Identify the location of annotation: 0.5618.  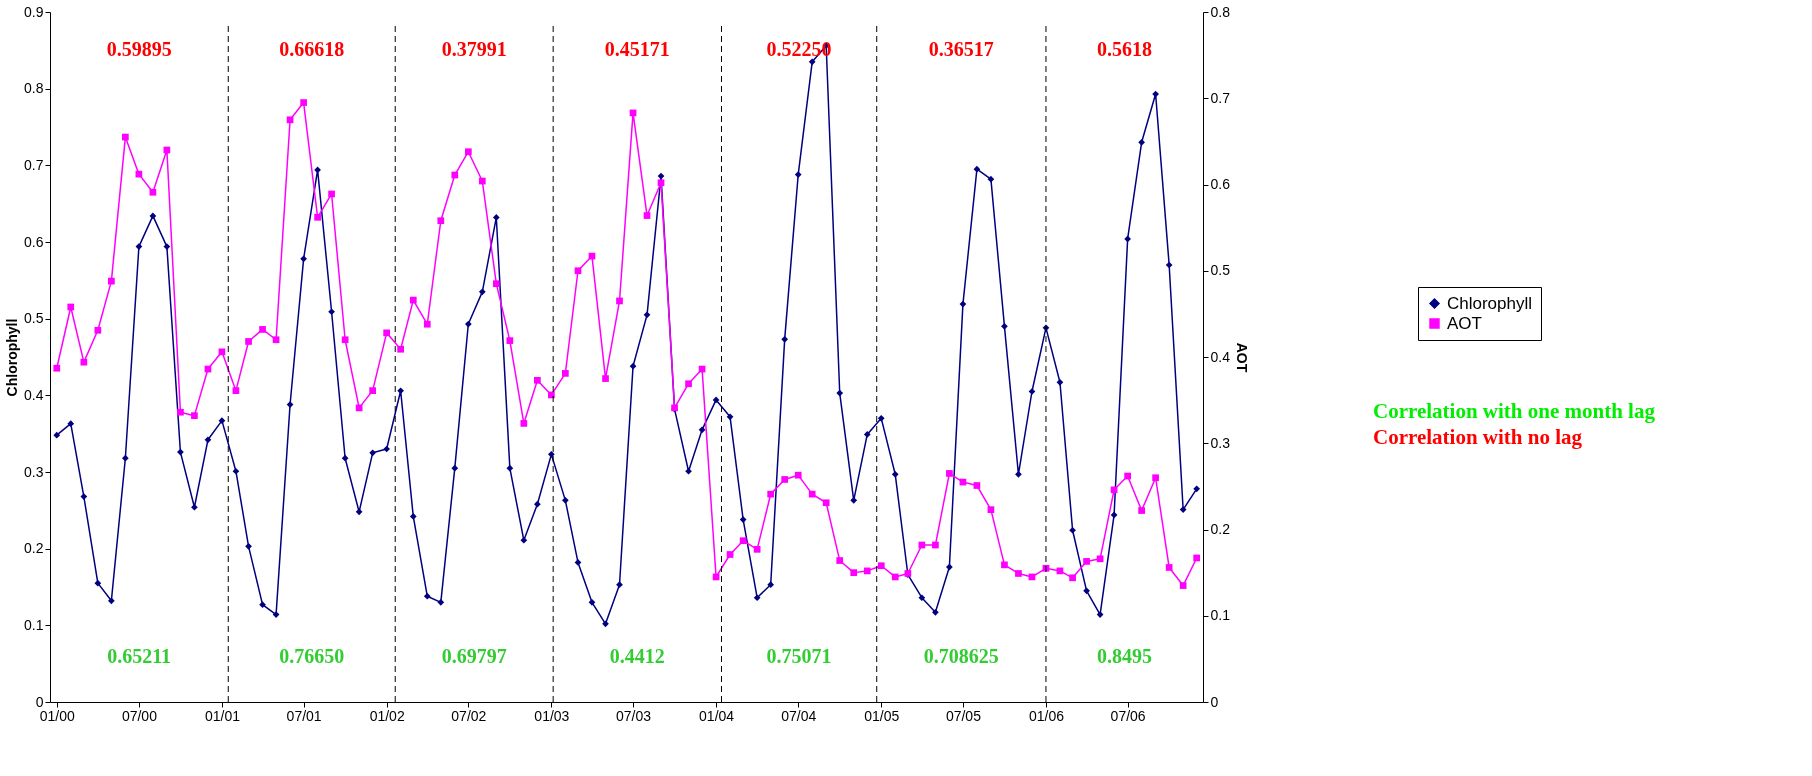
(1124, 49).